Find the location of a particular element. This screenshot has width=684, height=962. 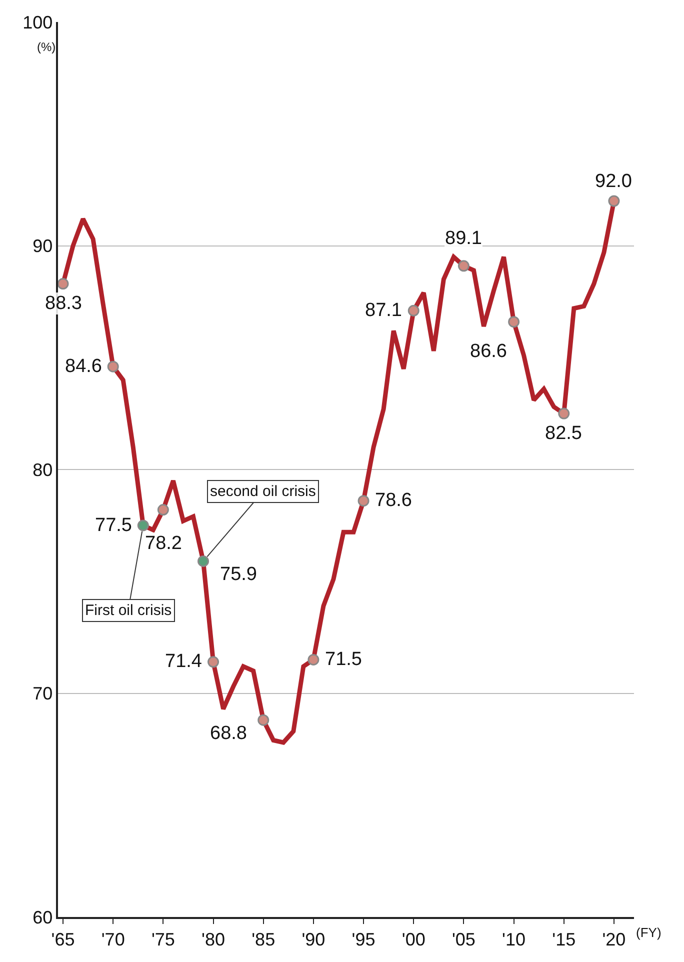

data-label: 82.5 is located at coordinates (563, 433).